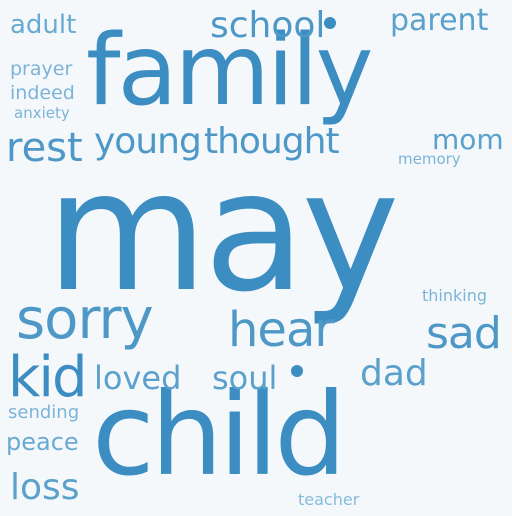 The width and height of the screenshot is (512, 516). I want to click on word-young: young, so click(148, 141).